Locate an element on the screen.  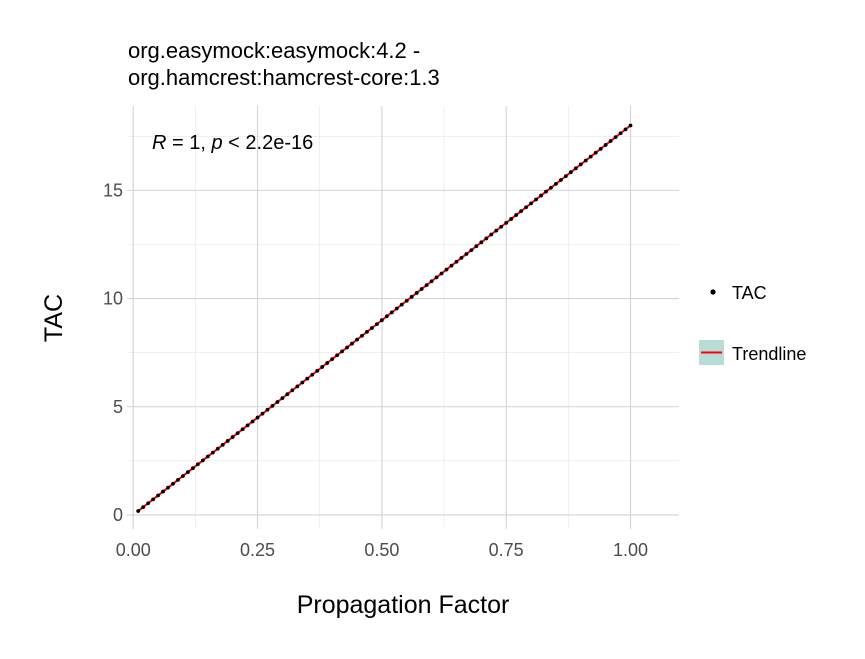
x-tick-label: 0.75 is located at coordinates (506, 550).